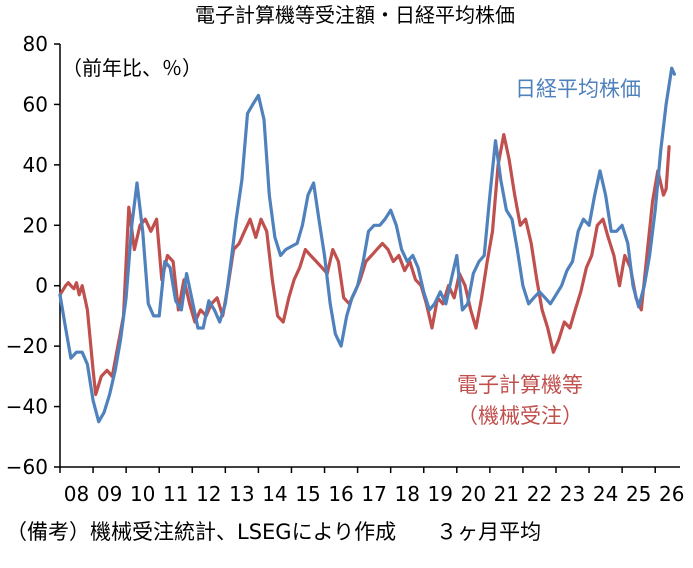 The width and height of the screenshot is (693, 568). I want to click on y-tick-label: −20, so click(27, 346).